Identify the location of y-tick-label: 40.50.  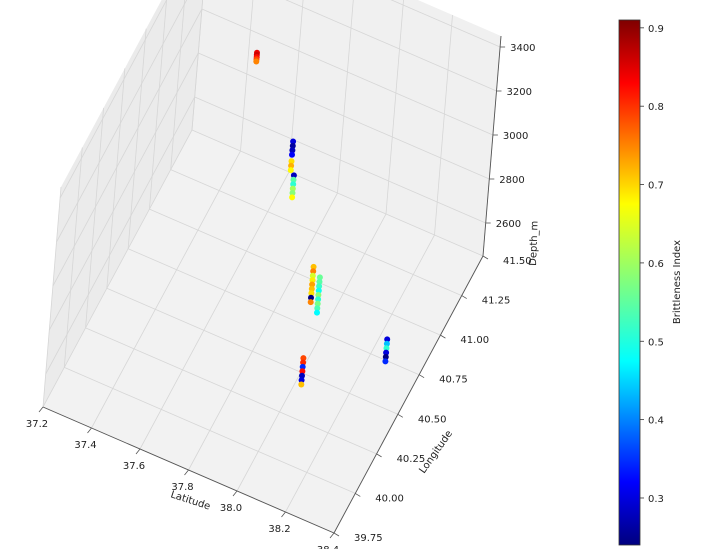
(432, 419).